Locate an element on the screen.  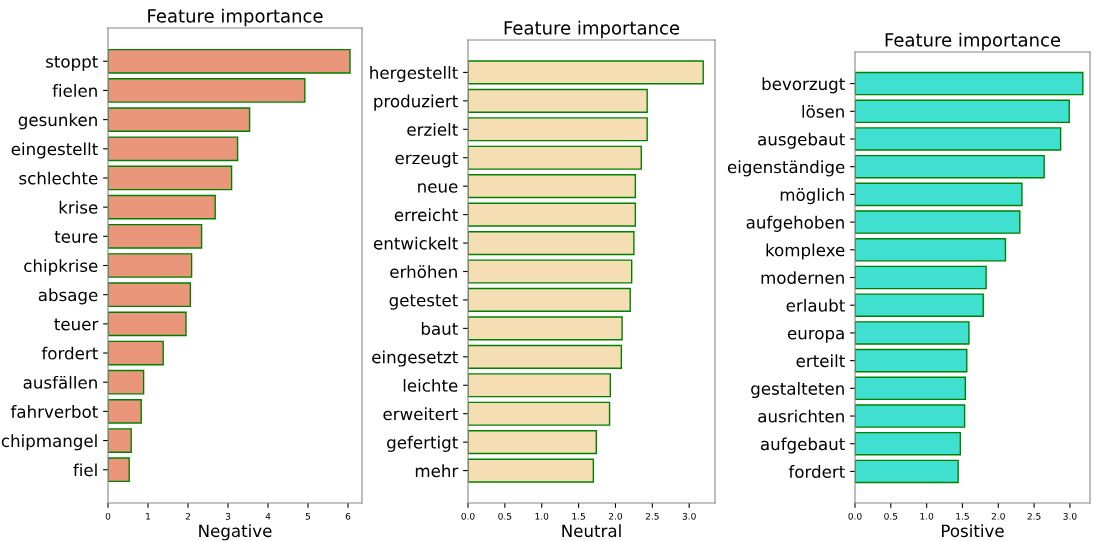
y-tick-label: absage is located at coordinates (68, 296).